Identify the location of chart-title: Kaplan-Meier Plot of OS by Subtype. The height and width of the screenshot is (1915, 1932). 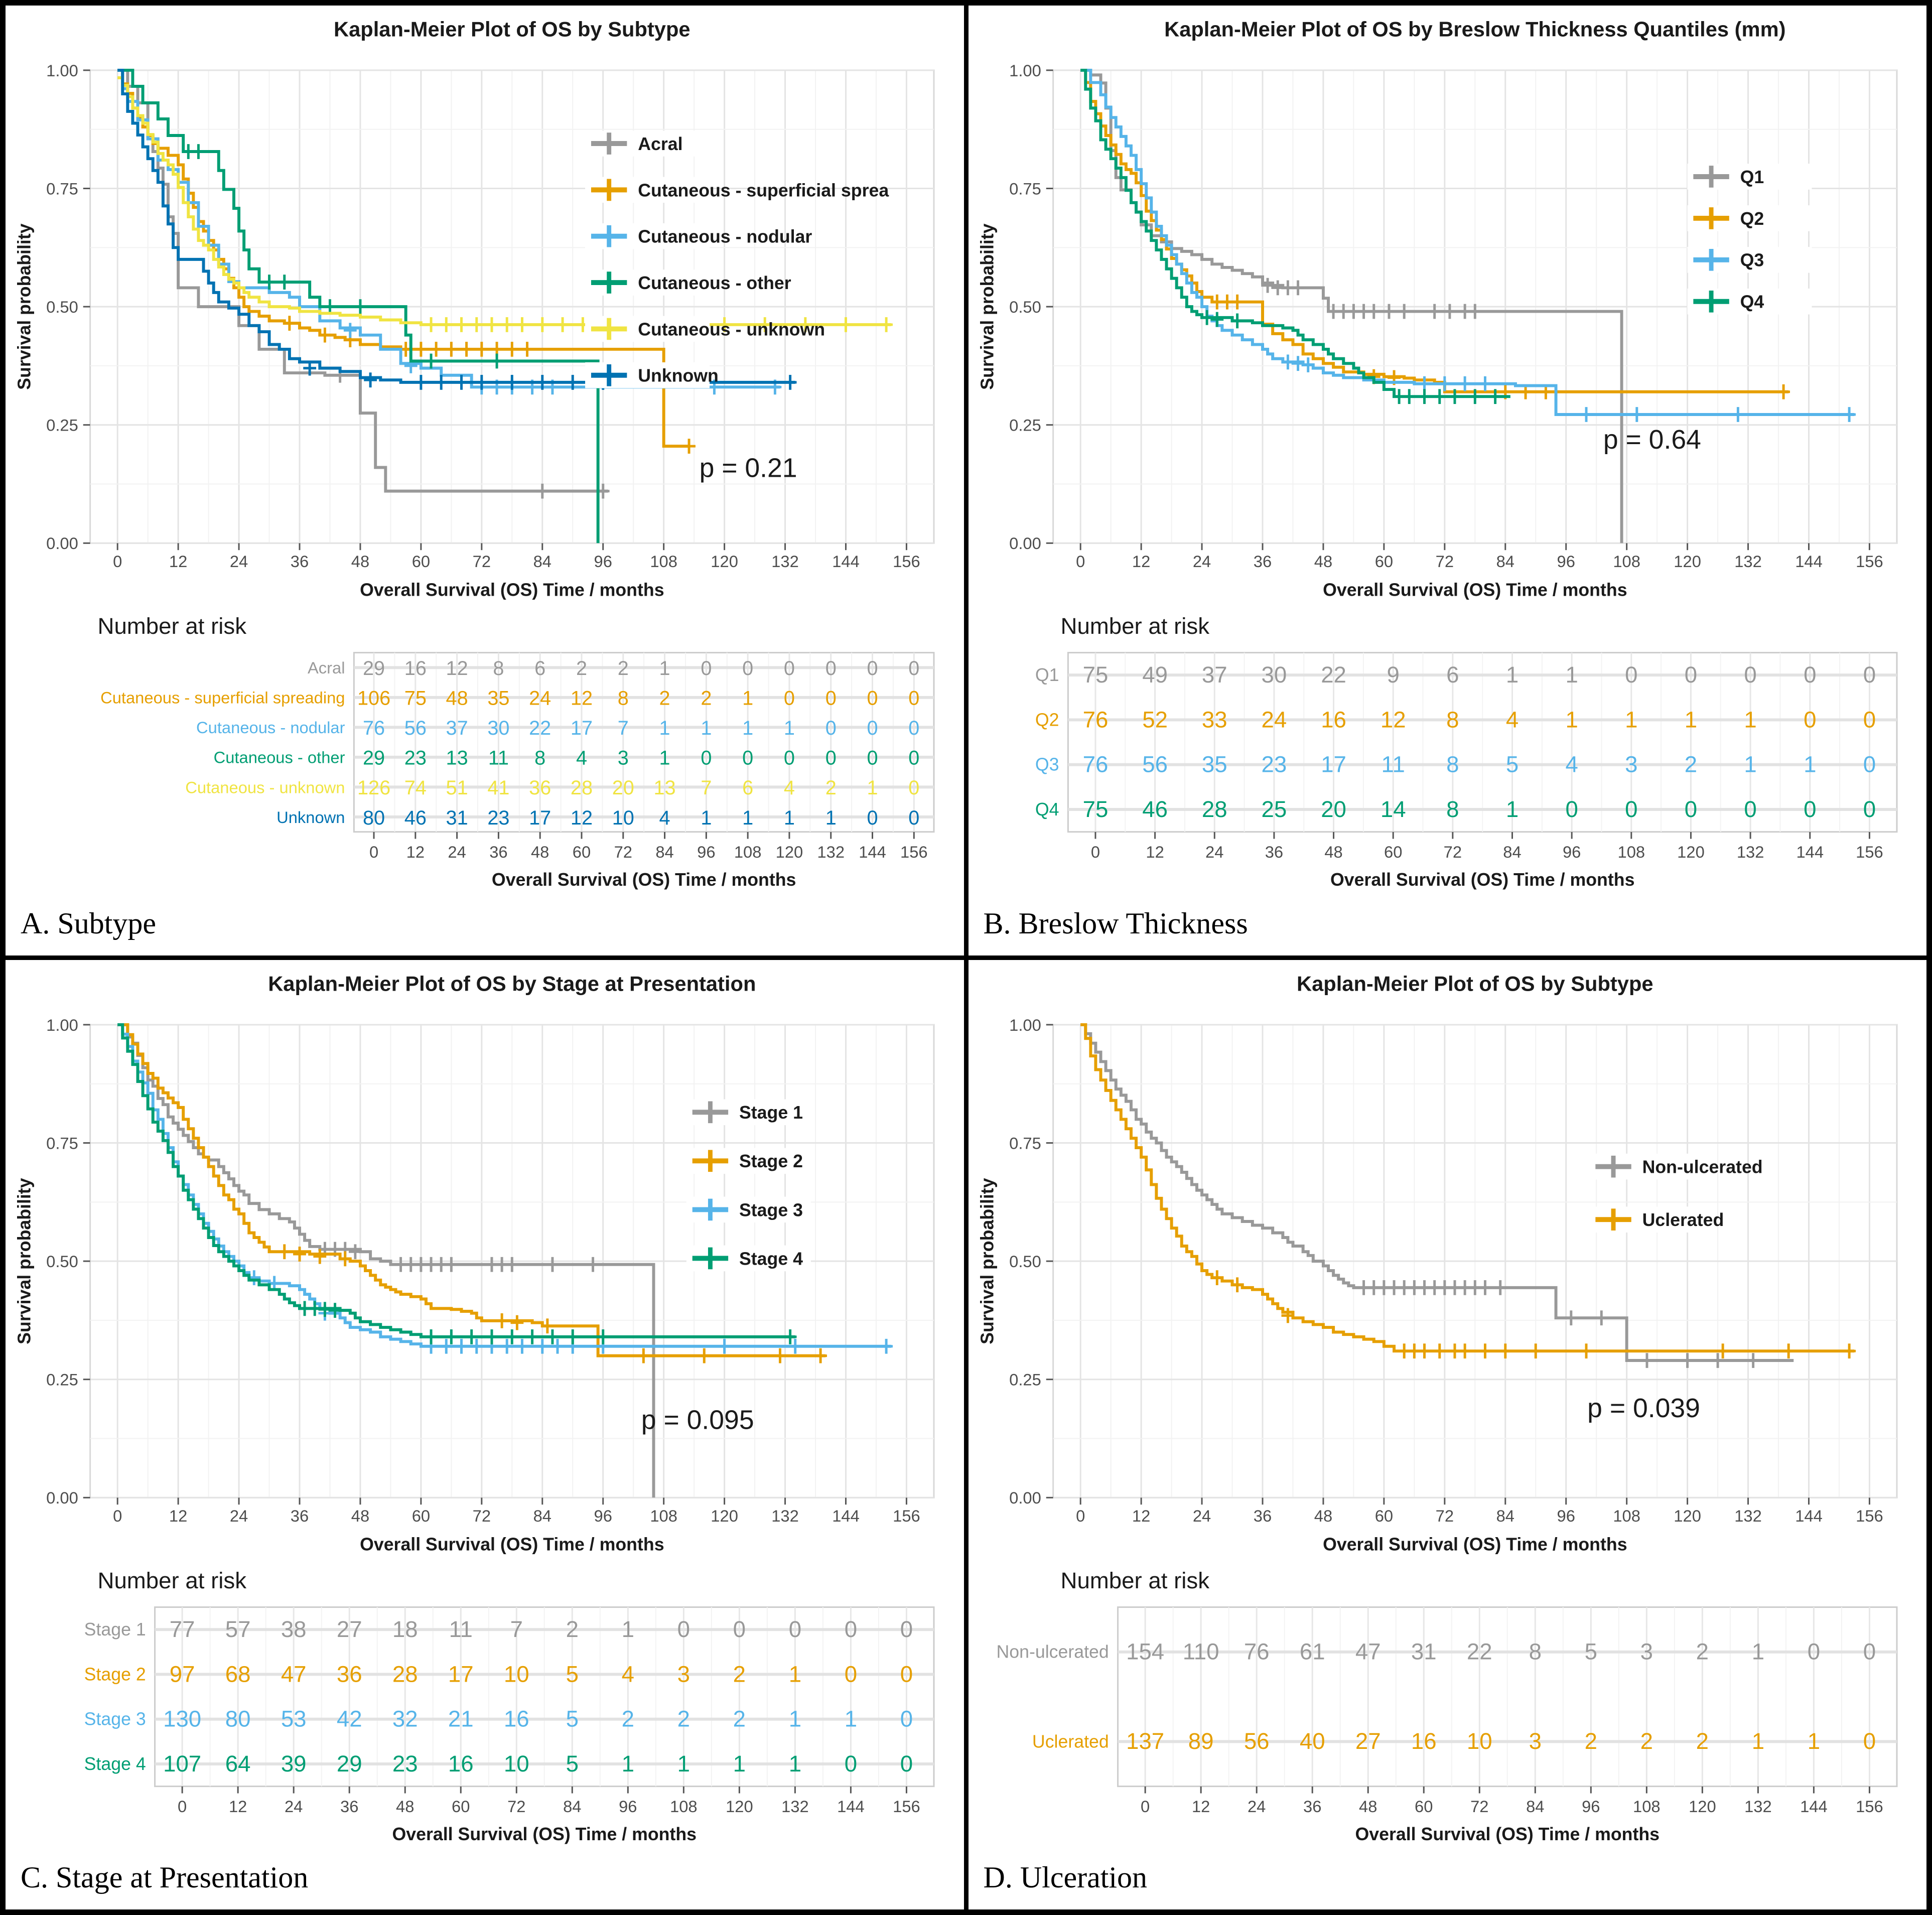
(1475, 984).